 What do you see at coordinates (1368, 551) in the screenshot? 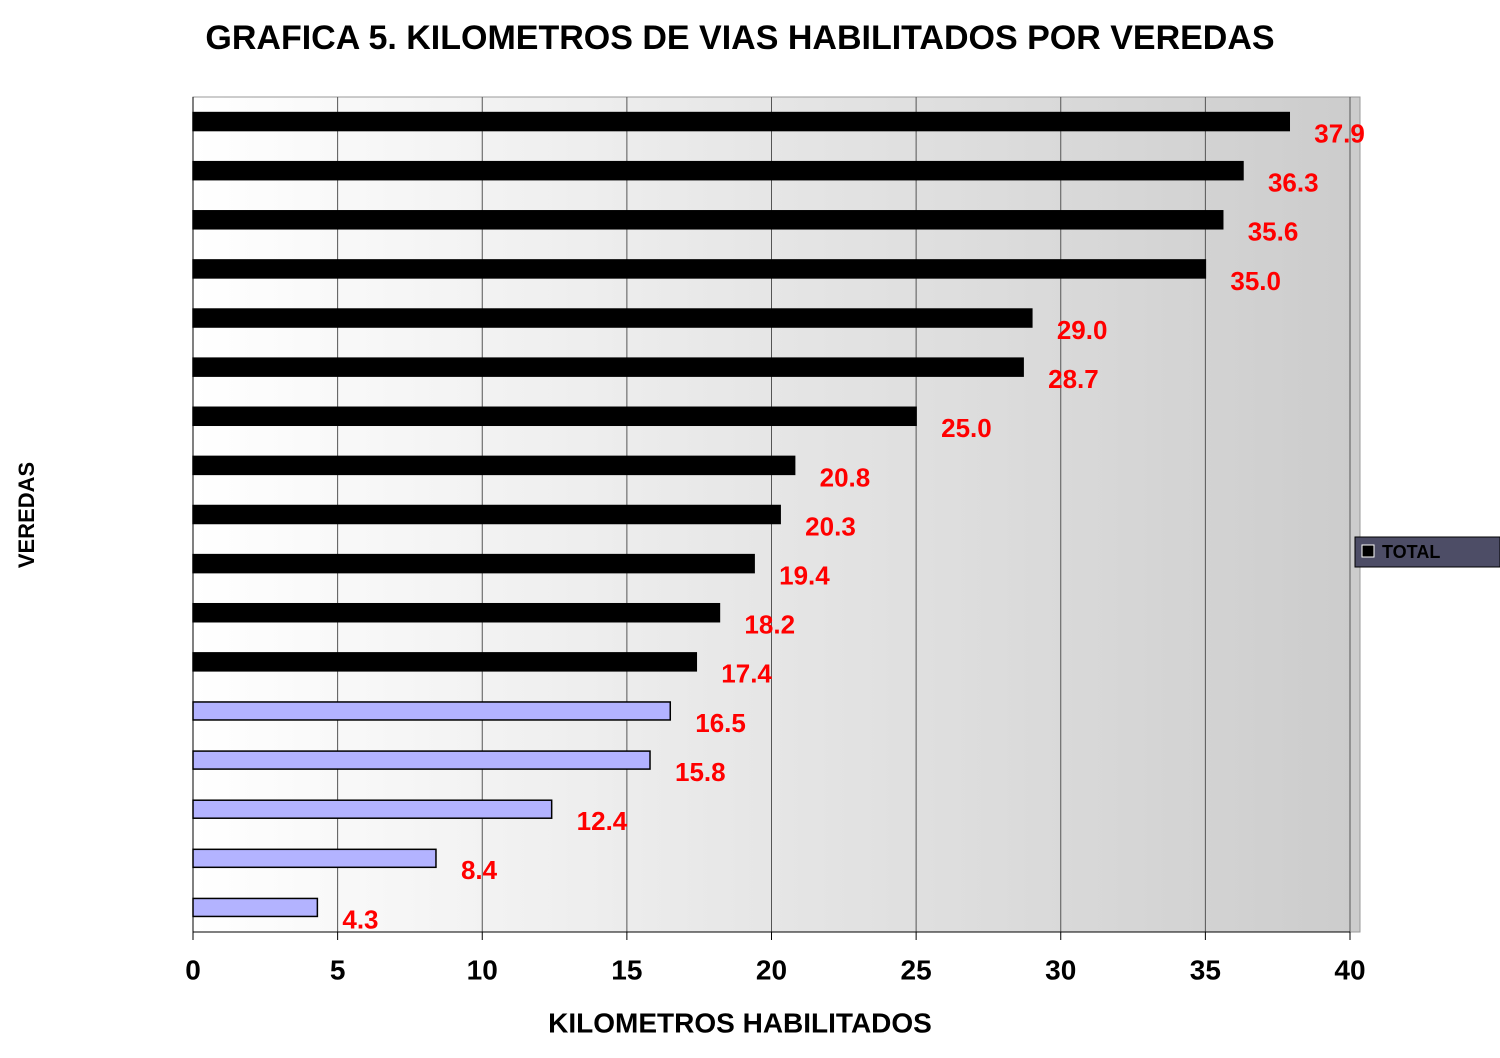
I see `legend-swatch` at bounding box center [1368, 551].